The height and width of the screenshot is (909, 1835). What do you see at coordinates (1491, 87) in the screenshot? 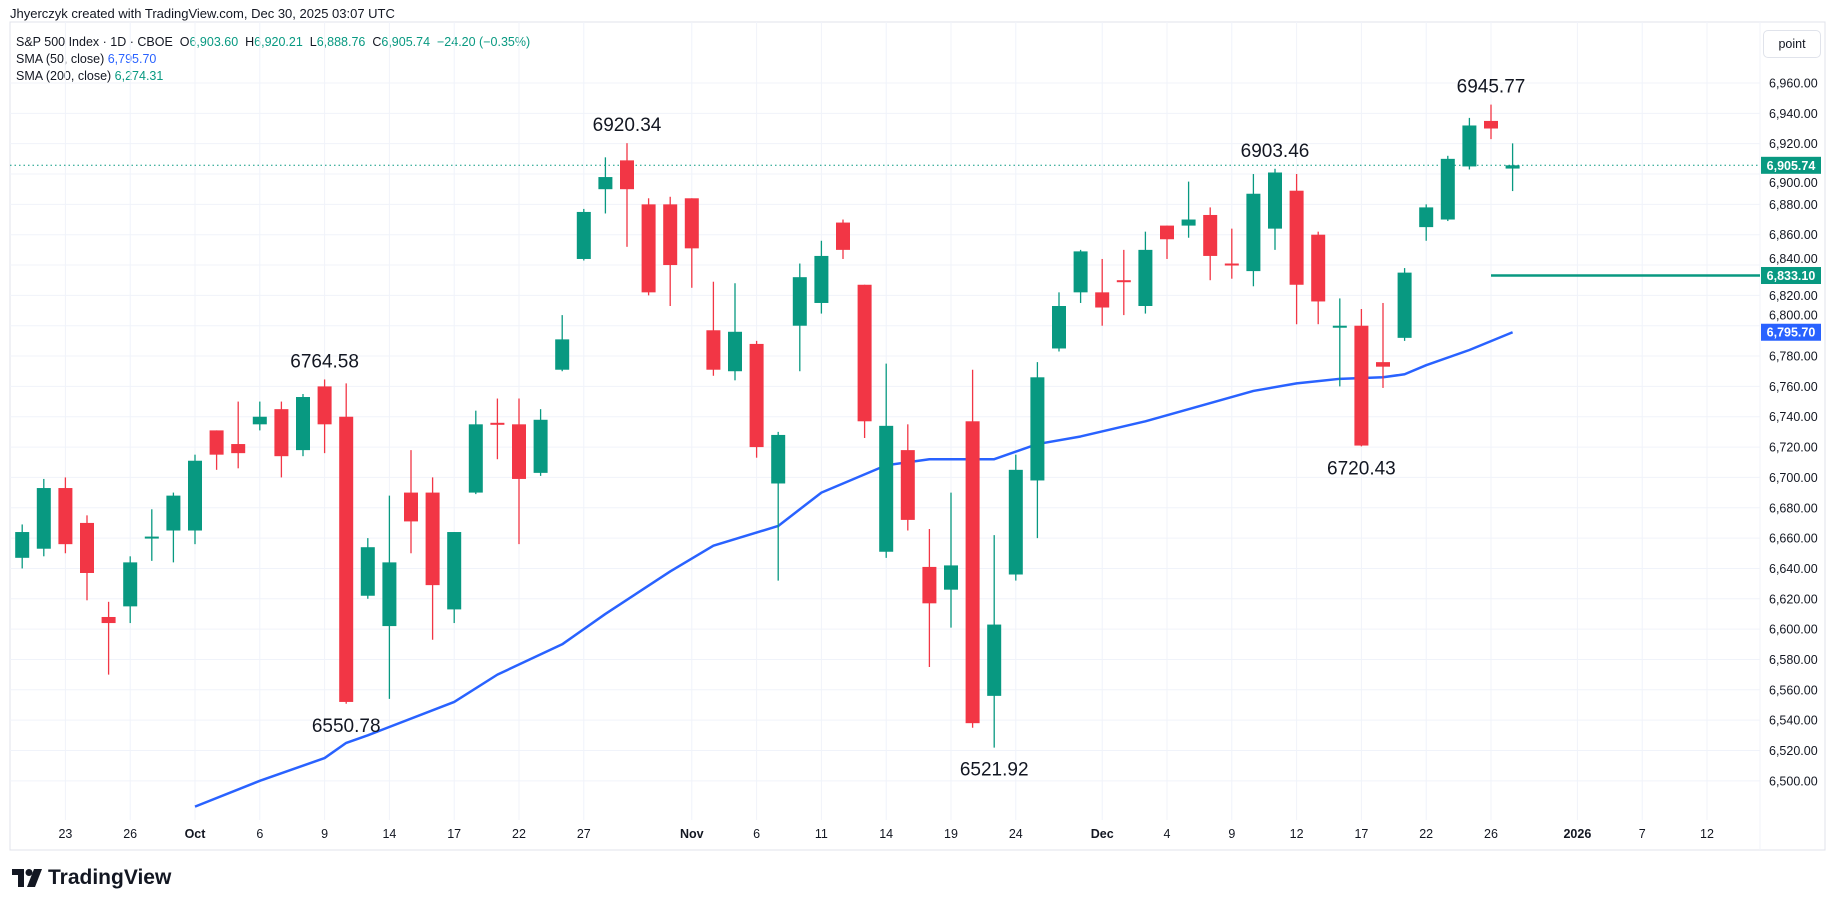
I see `price-annotation: 6945.77` at bounding box center [1491, 87].